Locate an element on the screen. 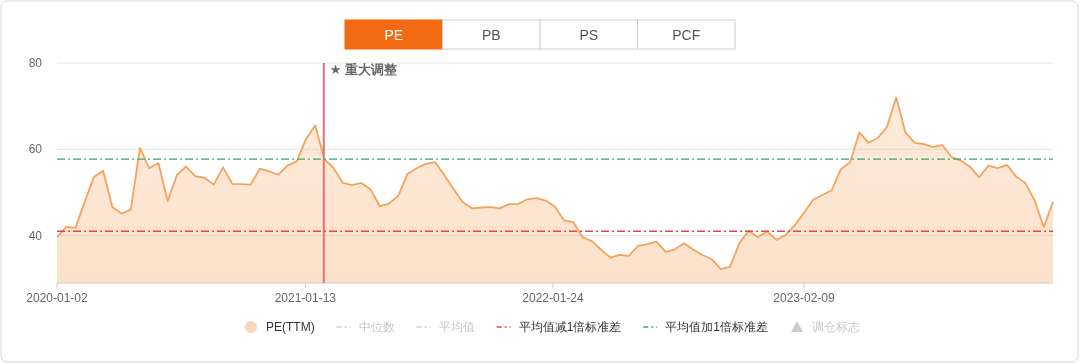 This screenshot has width=1080, height=364. legend-label: 平均值减1倍标准差 is located at coordinates (570, 327).